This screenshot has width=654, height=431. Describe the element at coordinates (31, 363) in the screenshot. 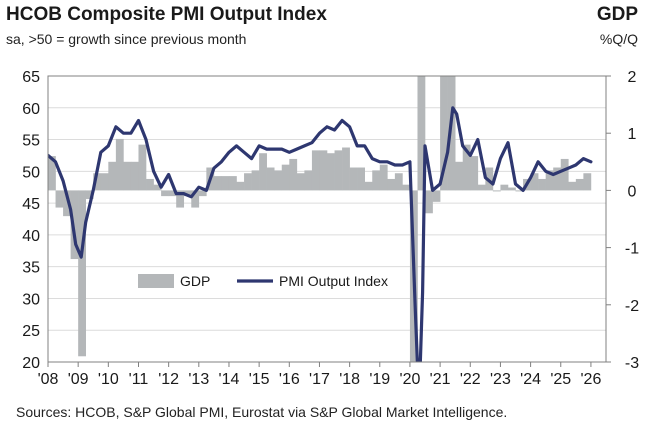

I see `left-tick-label: 20` at that location.